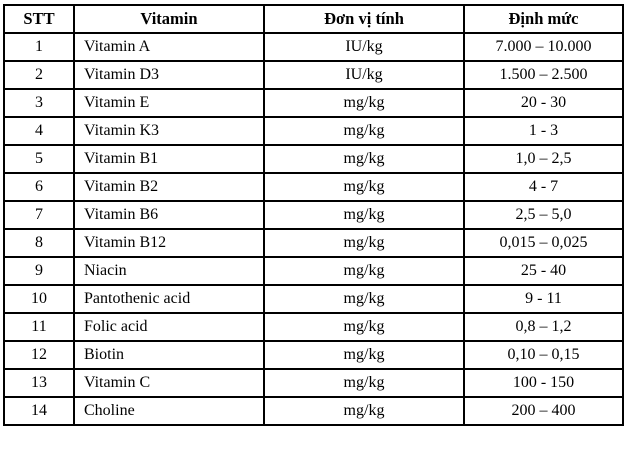 Image resolution: width=629 pixels, height=459 pixels. What do you see at coordinates (543, 75) in the screenshot?
I see `cell-range: 1.500 – 2.500` at bounding box center [543, 75].